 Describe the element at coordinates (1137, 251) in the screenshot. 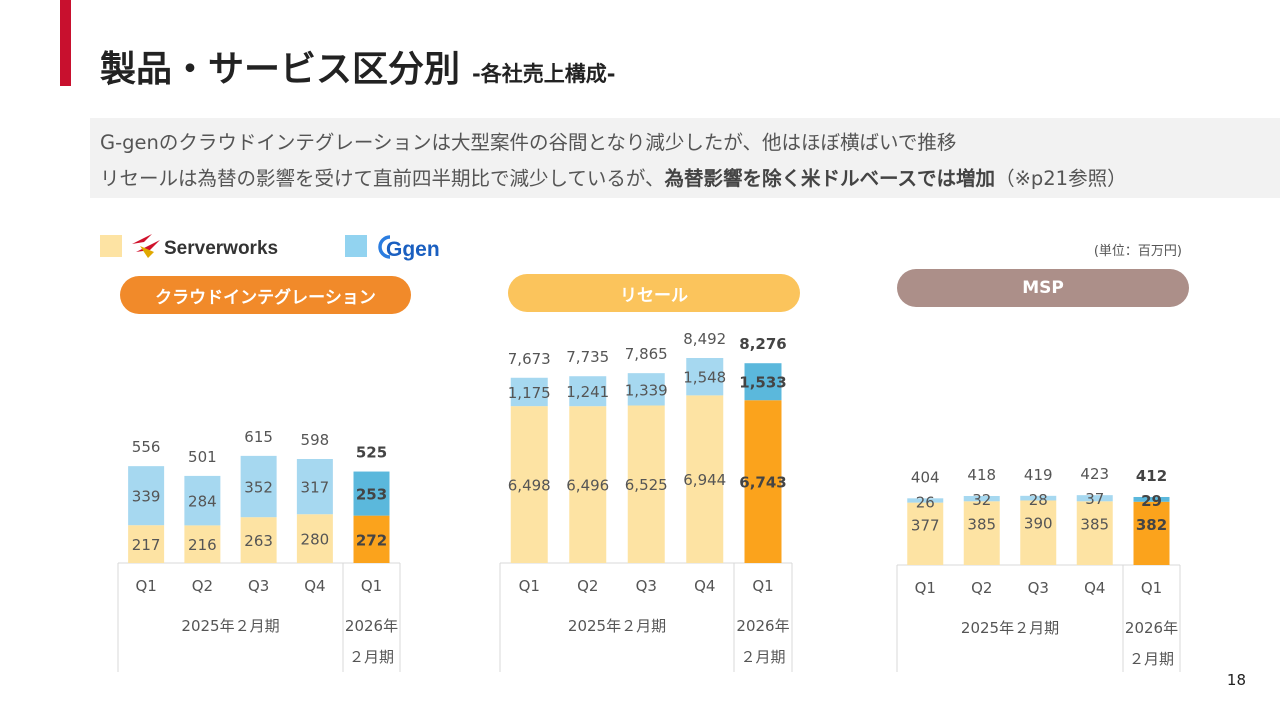

I see `unit-label: (単位：百万円)` at that location.